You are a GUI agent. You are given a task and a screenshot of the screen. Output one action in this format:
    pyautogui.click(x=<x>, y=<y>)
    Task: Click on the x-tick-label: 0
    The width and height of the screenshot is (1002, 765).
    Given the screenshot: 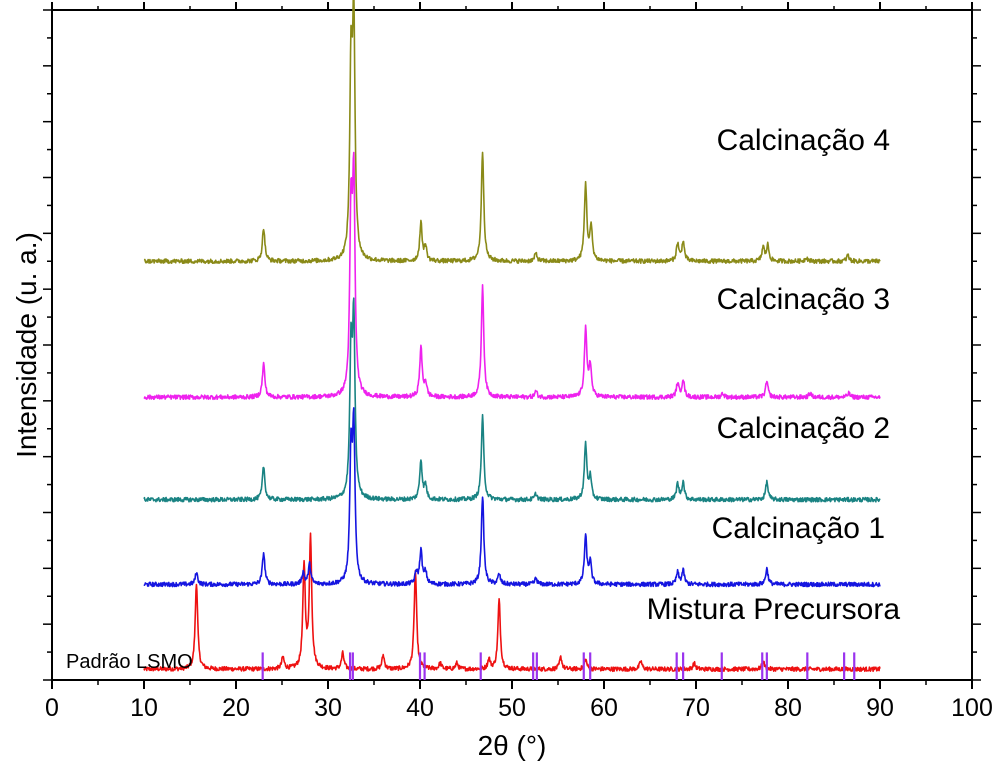 What is the action you would take?
    pyautogui.click(x=52, y=708)
    